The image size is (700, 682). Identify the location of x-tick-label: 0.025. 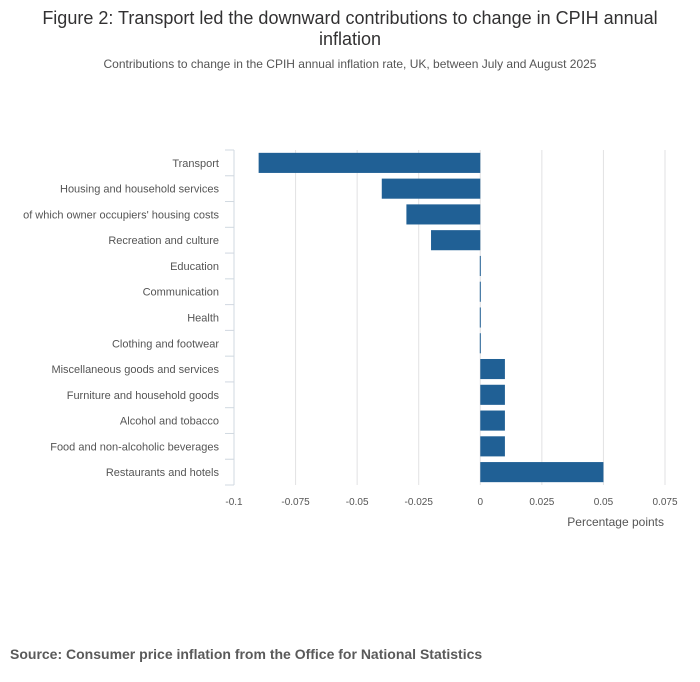
(541, 502).